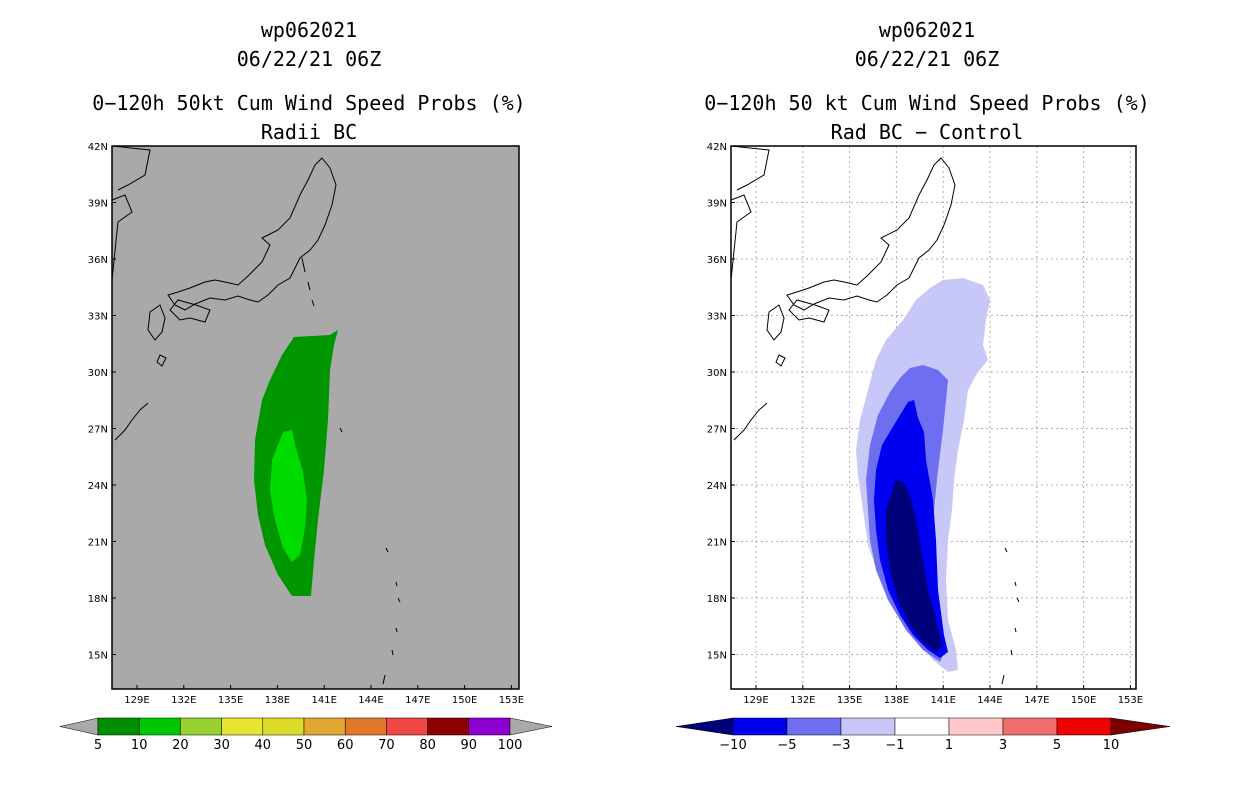 The width and height of the screenshot is (1236, 800). What do you see at coordinates (288, 496) in the screenshot?
I see `prob-10-20-region` at bounding box center [288, 496].